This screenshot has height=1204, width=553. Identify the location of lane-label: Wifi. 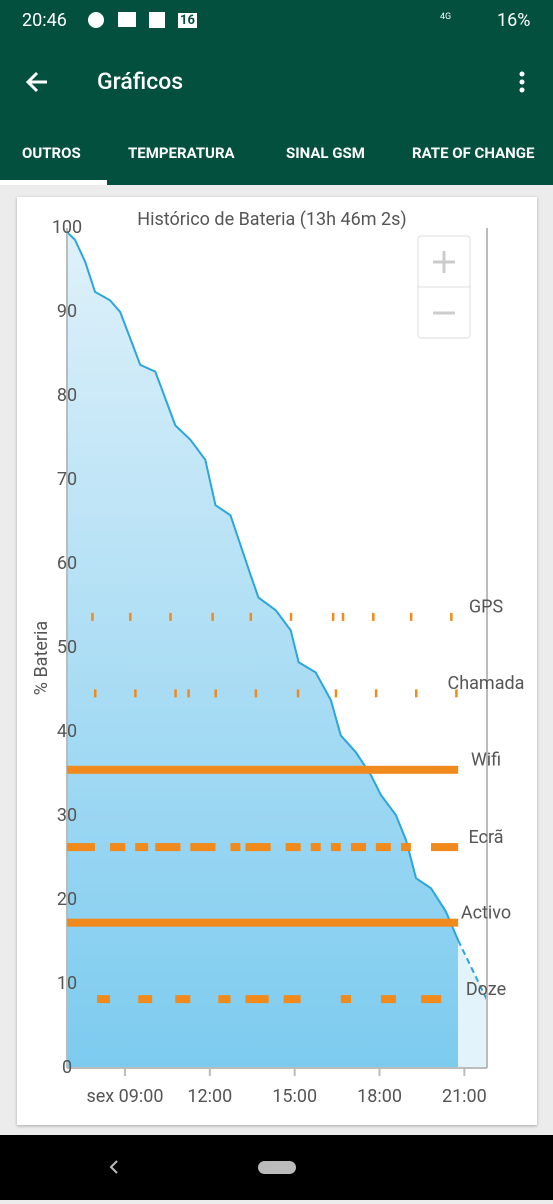
(486, 760).